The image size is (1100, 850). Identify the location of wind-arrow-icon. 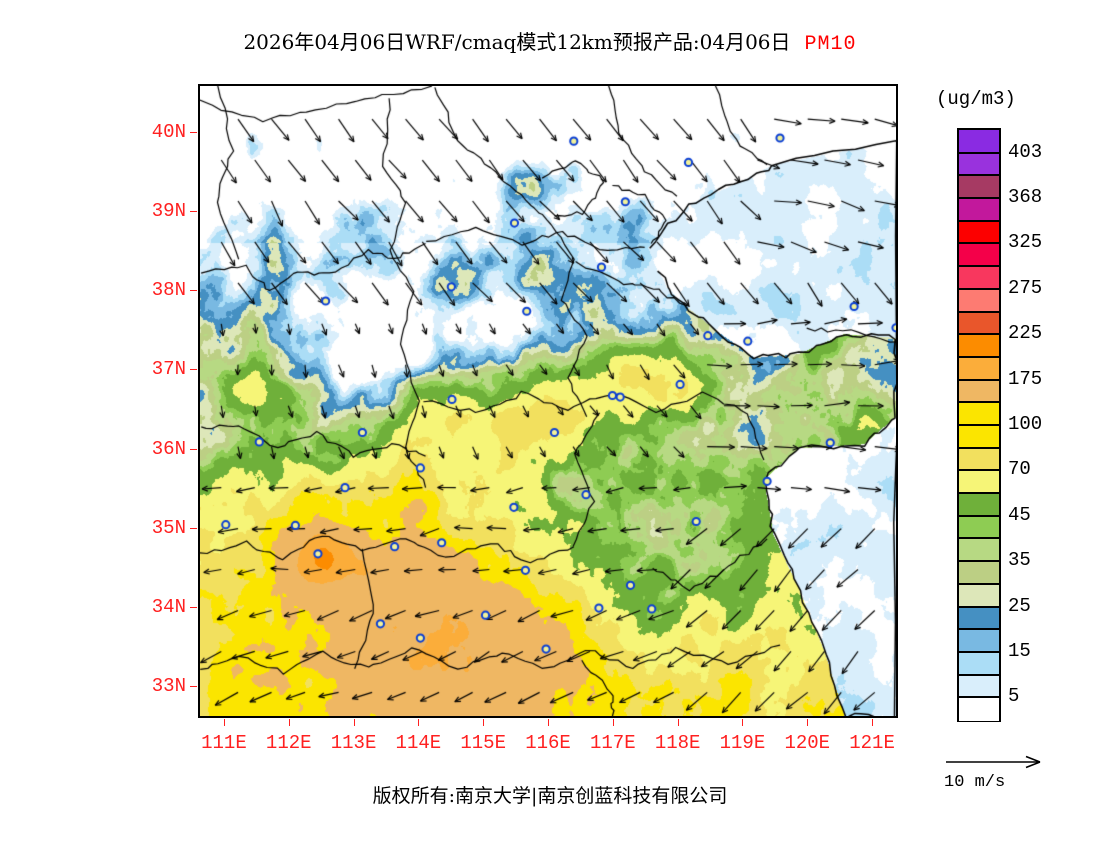
(993, 762).